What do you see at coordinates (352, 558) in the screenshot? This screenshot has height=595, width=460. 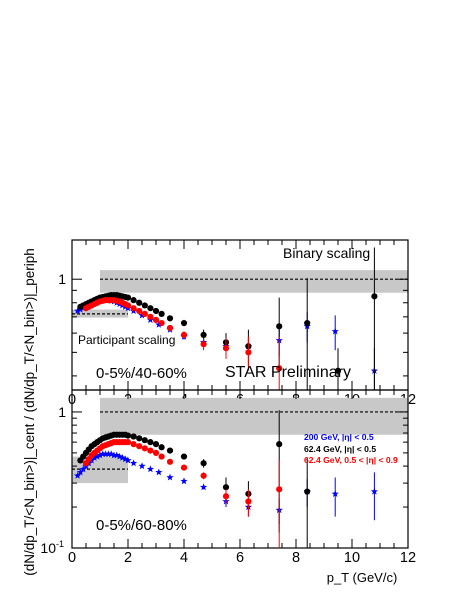 I see `x-tick-label: 10` at bounding box center [352, 558].